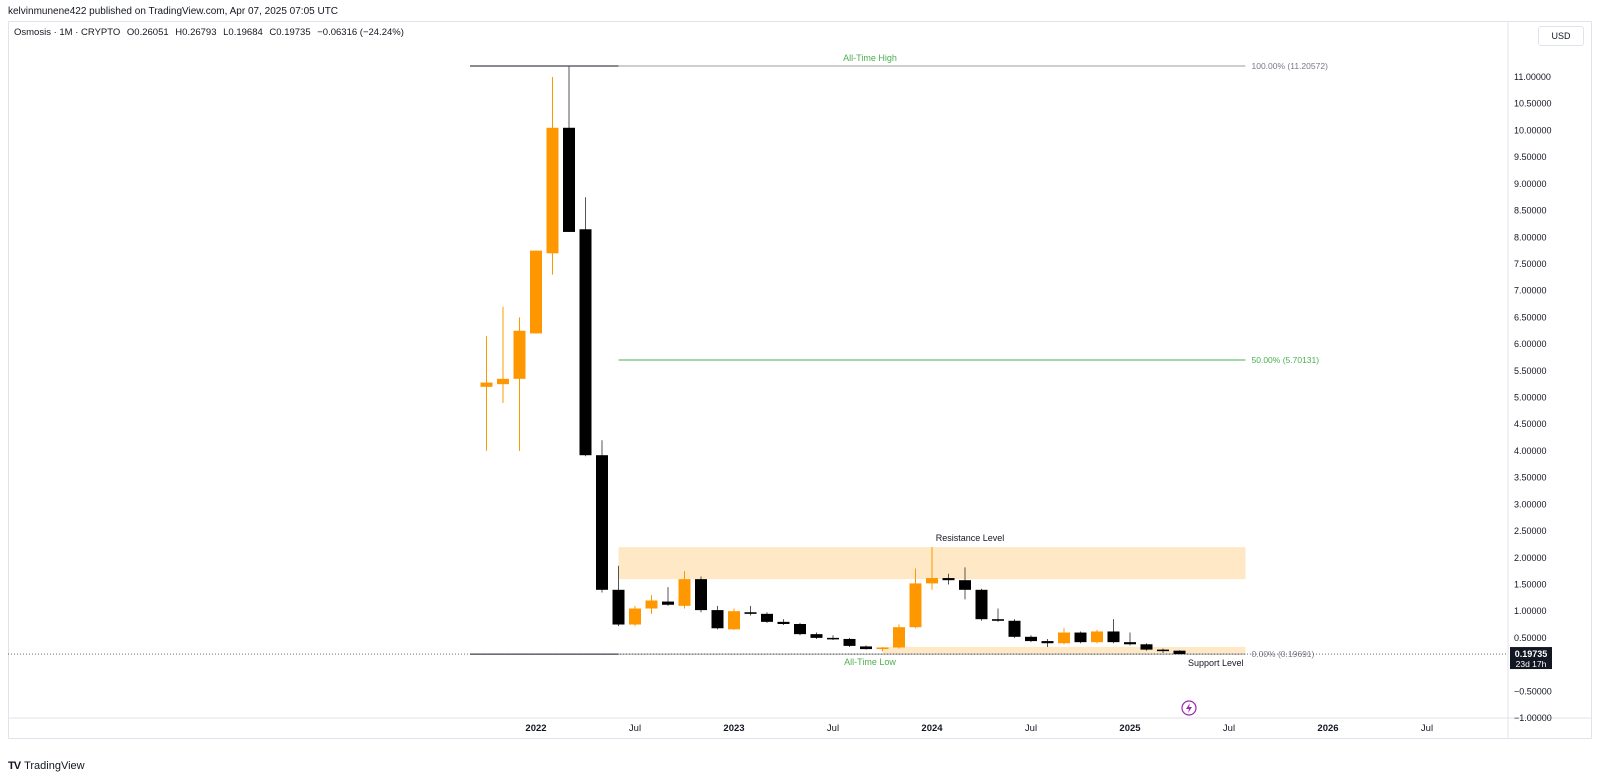 The height and width of the screenshot is (782, 1600). I want to click on y-tick-label: 1.00000, so click(1530, 611).